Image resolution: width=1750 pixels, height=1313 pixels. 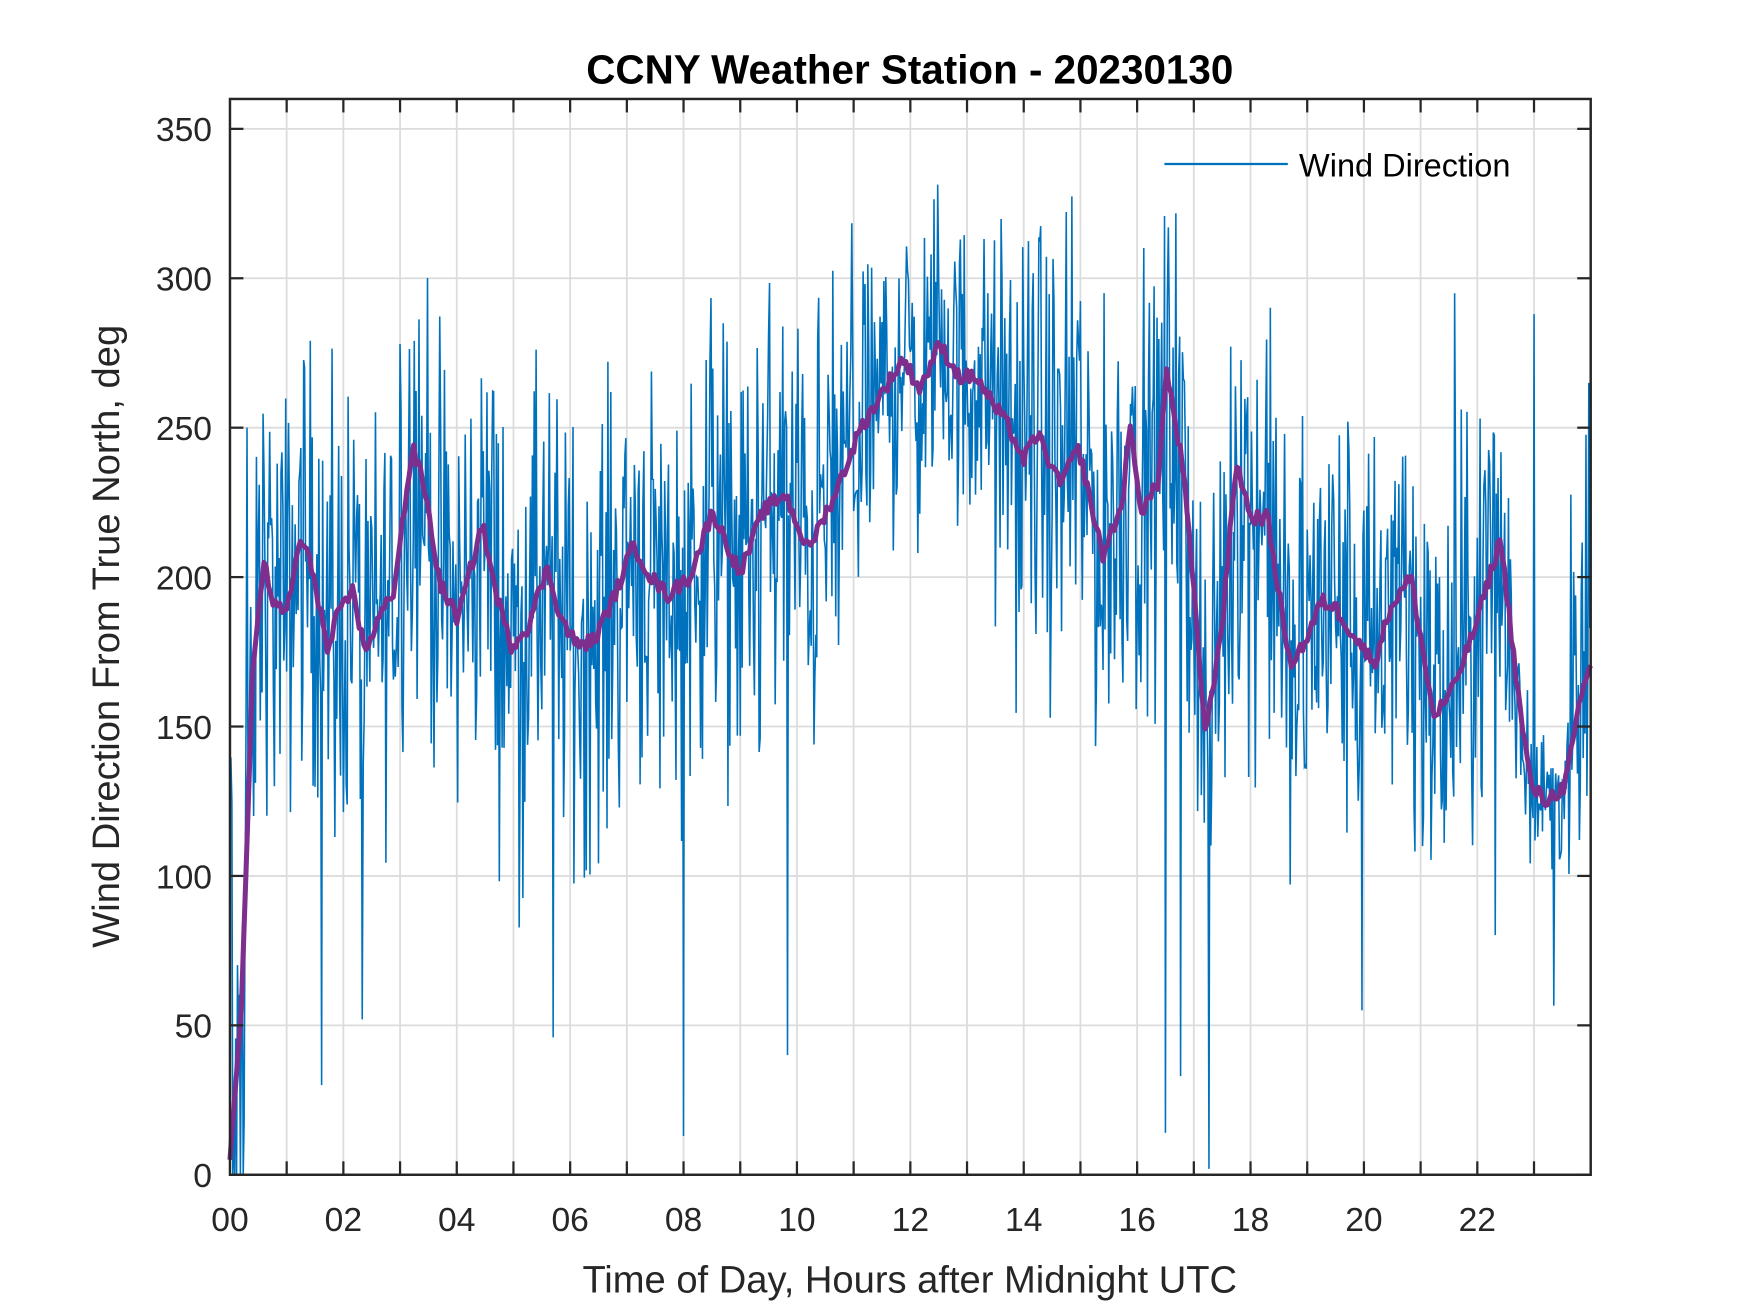 I want to click on y-tick-label: 250, so click(x=184, y=429).